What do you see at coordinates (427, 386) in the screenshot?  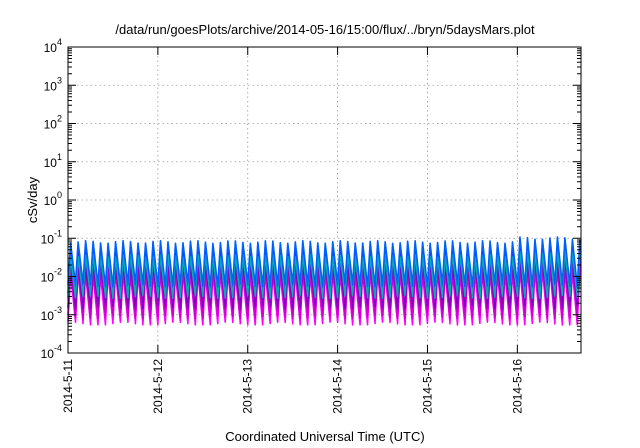 I see `x-tick-label: 2014-5-15` at bounding box center [427, 386].